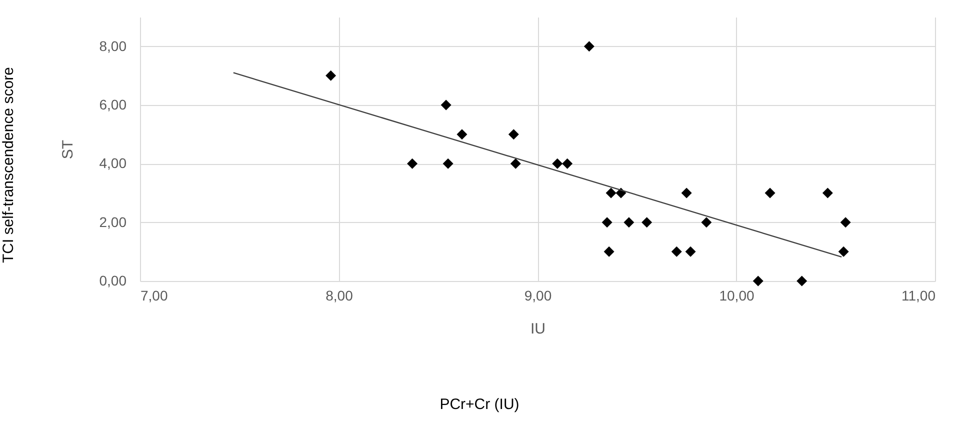  Describe the element at coordinates (538, 329) in the screenshot. I see `x-axis-title: IU` at that location.